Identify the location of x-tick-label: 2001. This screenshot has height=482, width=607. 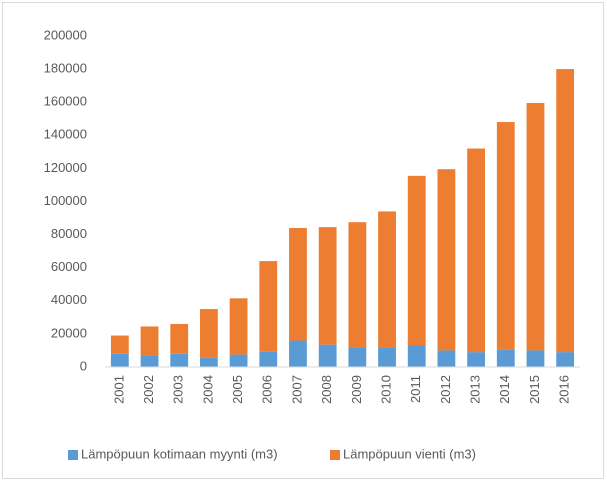
(118, 389).